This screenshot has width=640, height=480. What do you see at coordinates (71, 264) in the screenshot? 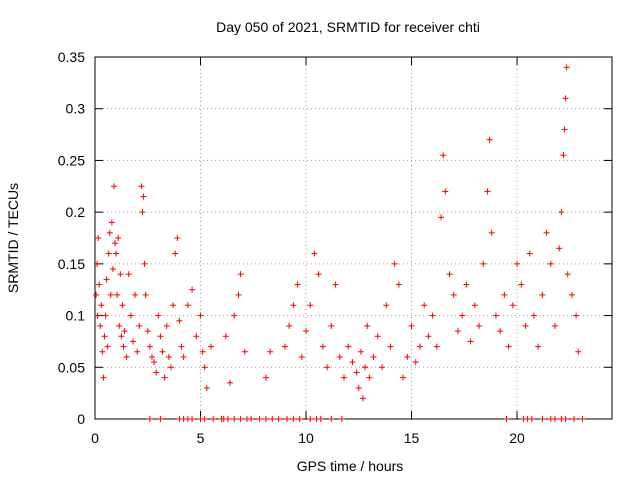
I see `y-tick-label: 0.15` at bounding box center [71, 264].